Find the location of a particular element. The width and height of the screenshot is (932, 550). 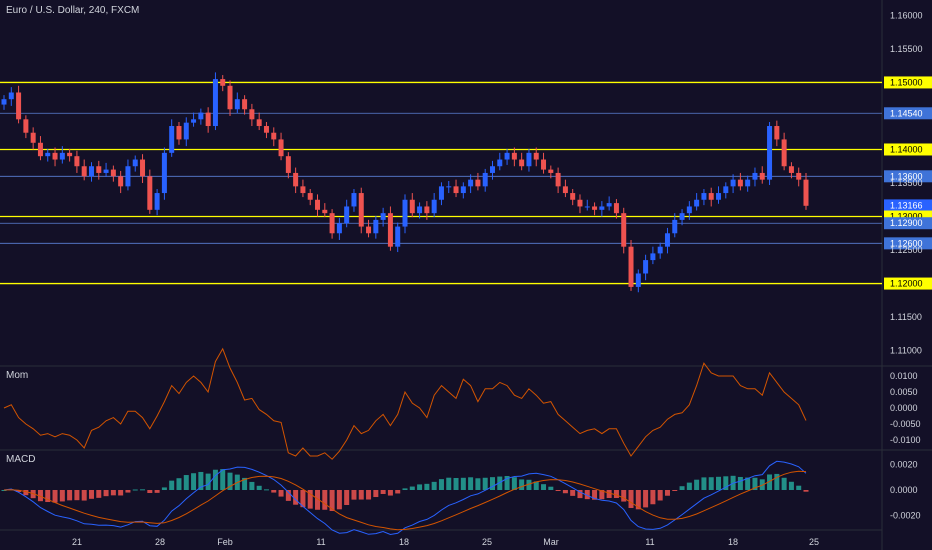

macd-series is located at coordinates (405, 498).